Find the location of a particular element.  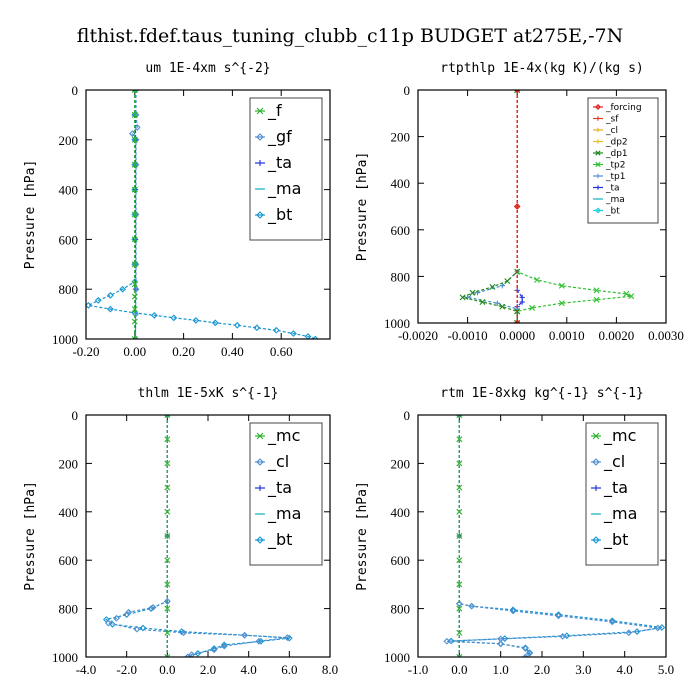

x-tick-label: 0.20 is located at coordinates (183, 351).